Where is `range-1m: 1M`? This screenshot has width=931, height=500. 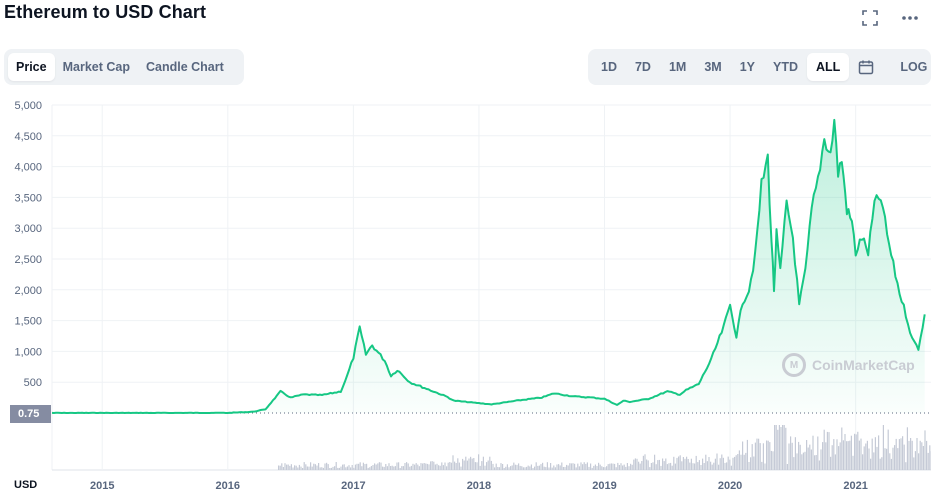 range-1m: 1M is located at coordinates (677, 67).